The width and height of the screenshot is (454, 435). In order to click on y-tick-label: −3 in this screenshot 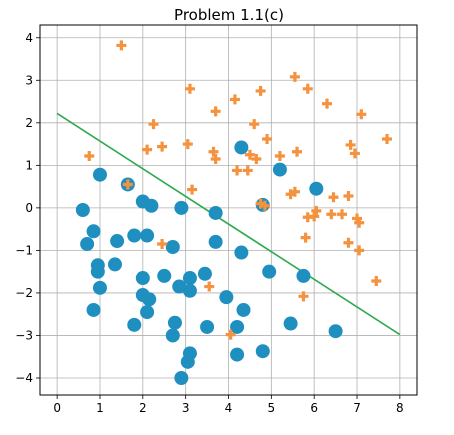, I will do `click(24, 335)`.